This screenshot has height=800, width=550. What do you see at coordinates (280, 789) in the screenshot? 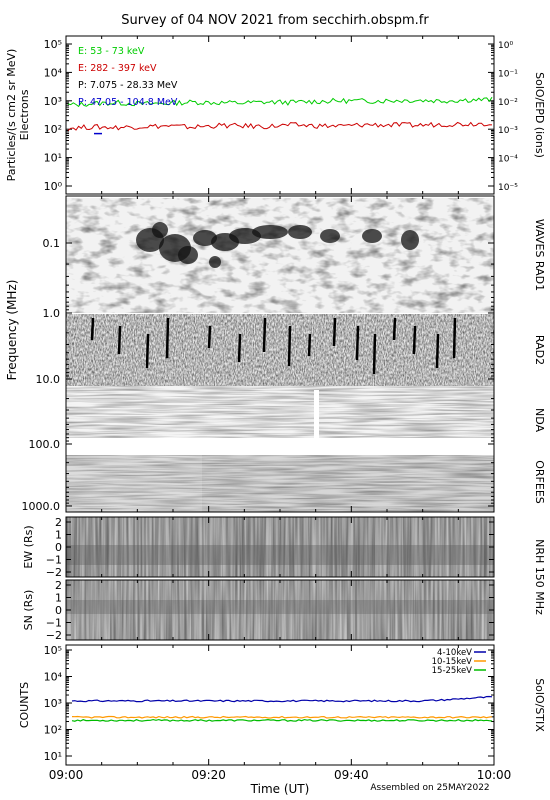
I see `time-axis-title: Time (UT)` at bounding box center [280, 789].